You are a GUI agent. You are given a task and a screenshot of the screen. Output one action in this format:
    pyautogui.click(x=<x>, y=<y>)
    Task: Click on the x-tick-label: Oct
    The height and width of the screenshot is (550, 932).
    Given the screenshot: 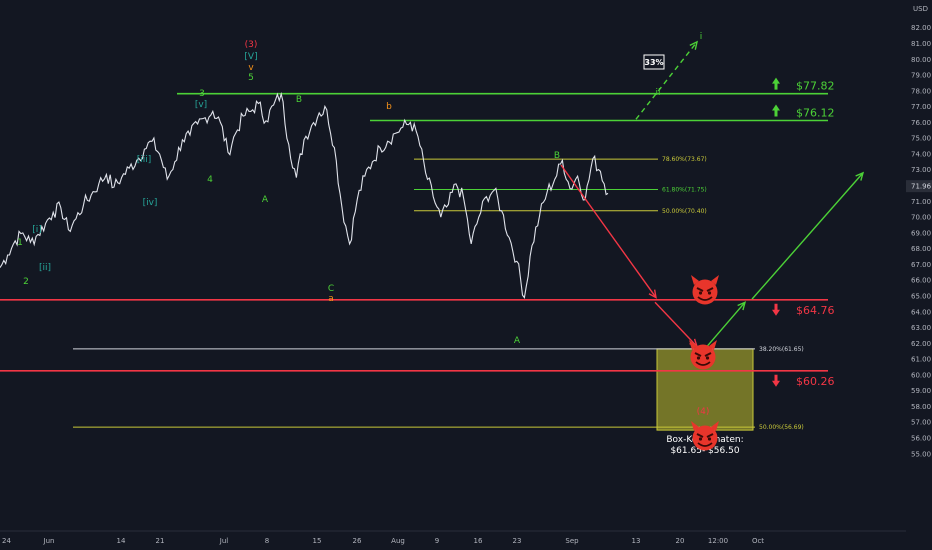 What is the action you would take?
    pyautogui.click(x=758, y=541)
    